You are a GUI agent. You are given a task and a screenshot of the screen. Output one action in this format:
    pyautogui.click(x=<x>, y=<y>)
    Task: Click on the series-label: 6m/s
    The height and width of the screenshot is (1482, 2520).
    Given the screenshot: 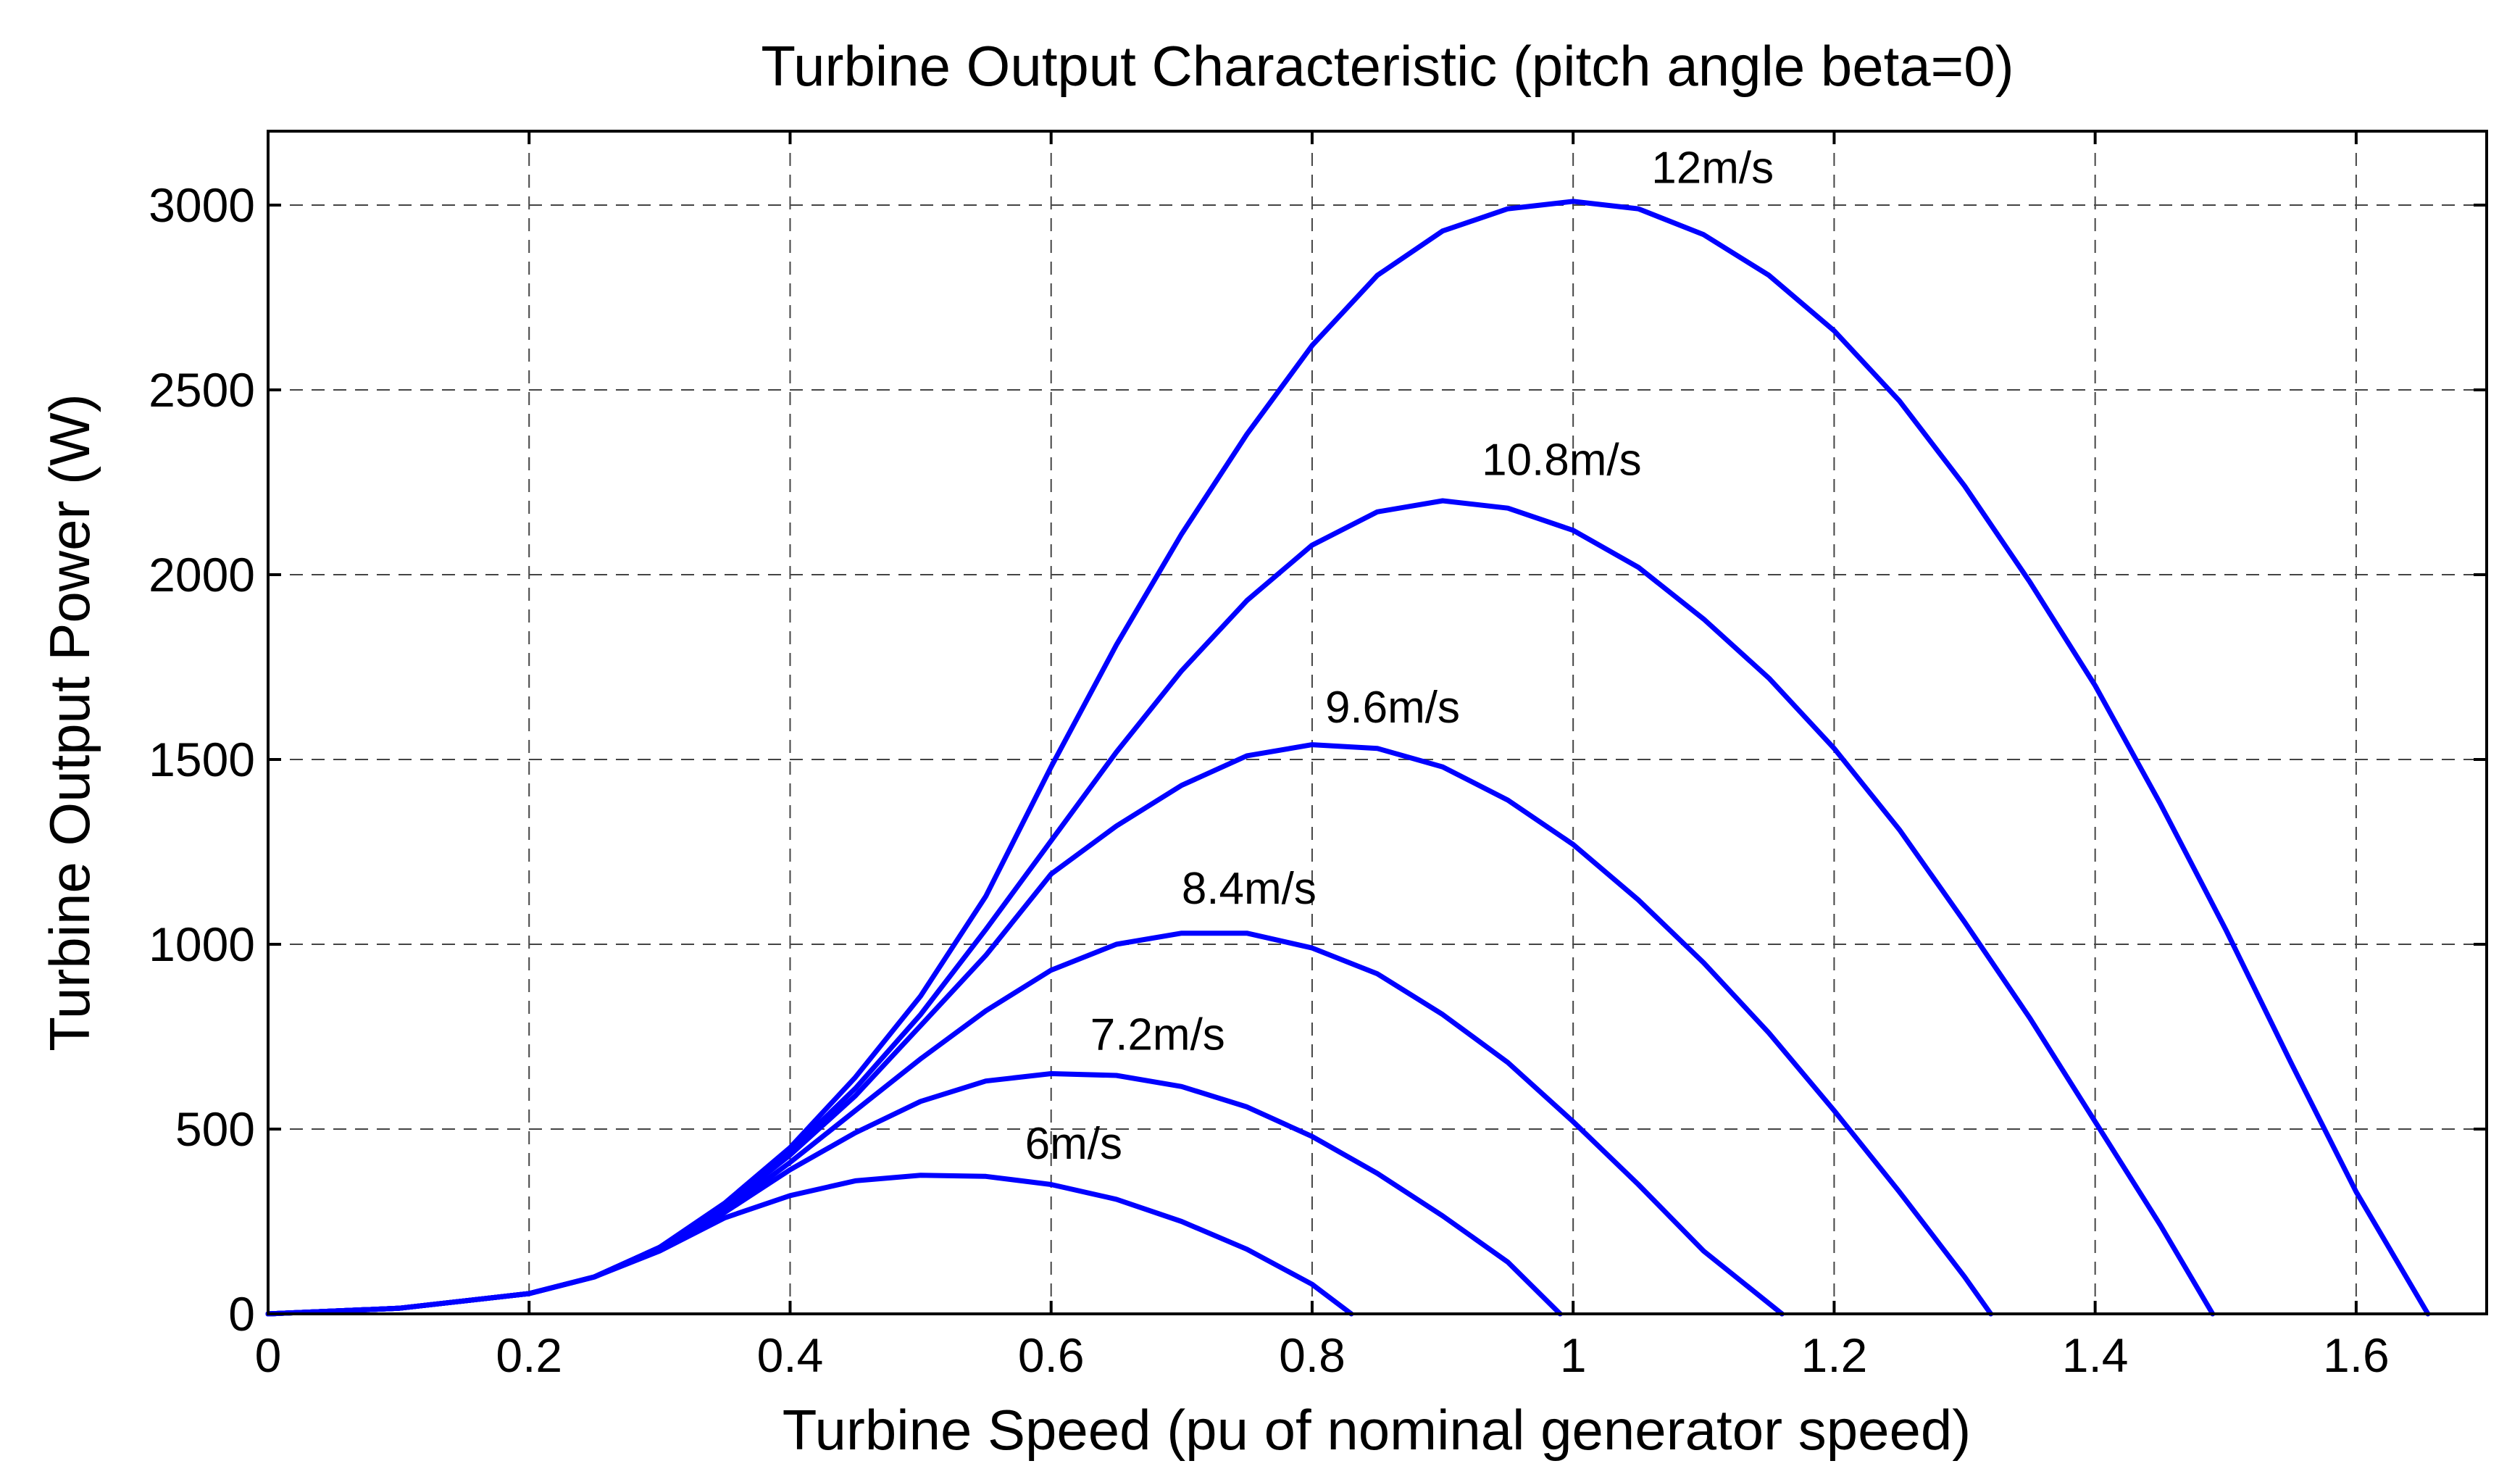 What is the action you would take?
    pyautogui.click(x=1073, y=1144)
    